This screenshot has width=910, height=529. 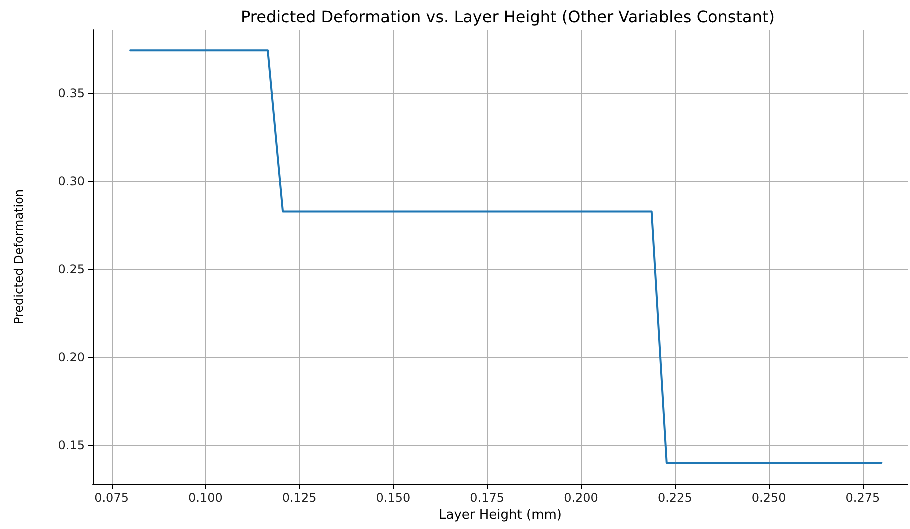 What do you see at coordinates (675, 498) in the screenshot?
I see `x-tick-label: 0.225` at bounding box center [675, 498].